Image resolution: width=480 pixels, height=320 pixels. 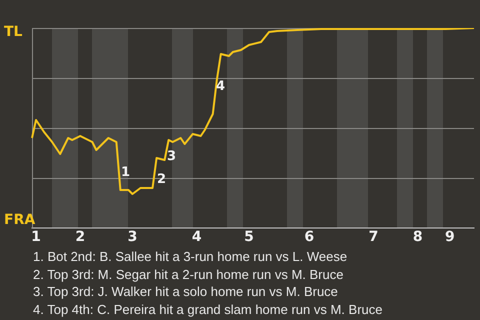 What do you see at coordinates (190, 257) in the screenshot?
I see `text: 1. Bot 2nd: B. Sallee hit a 3-run home run vs L. Weese` at bounding box center [190, 257].